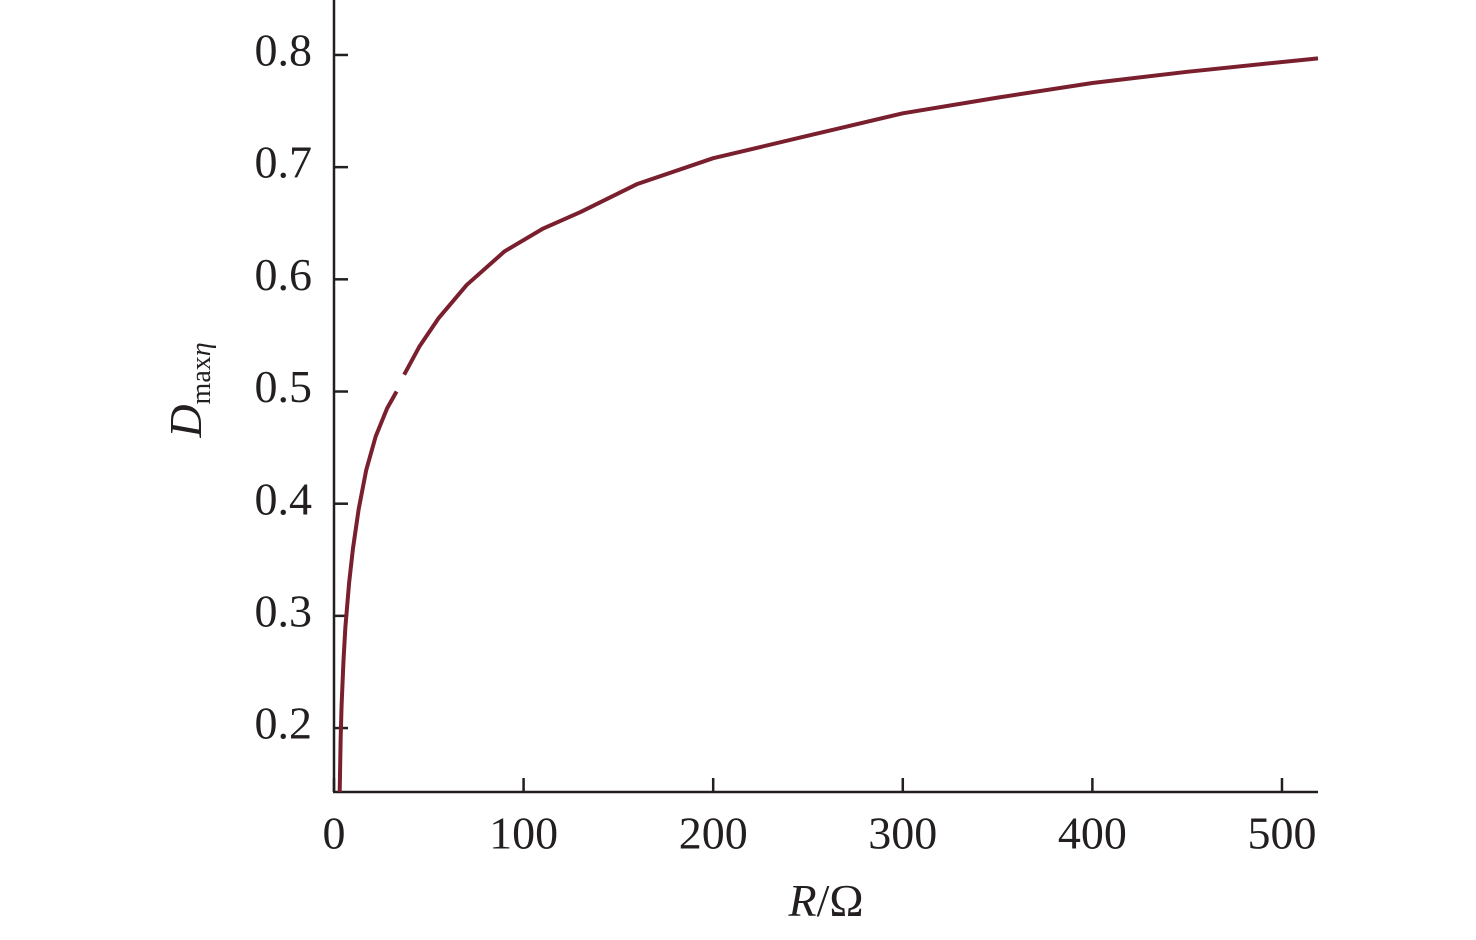 The height and width of the screenshot is (940, 1476). I want to click on y-tick-label: 0.4, so click(284, 498).